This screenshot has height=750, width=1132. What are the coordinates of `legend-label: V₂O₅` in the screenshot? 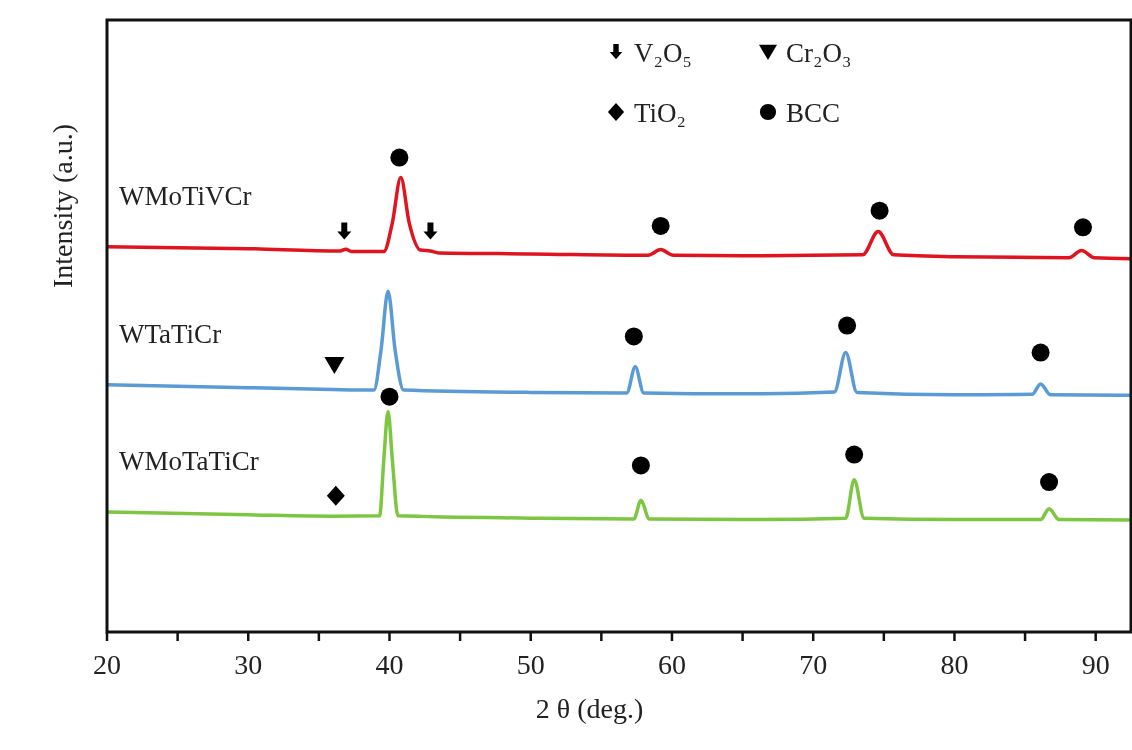 It's located at (663, 53).